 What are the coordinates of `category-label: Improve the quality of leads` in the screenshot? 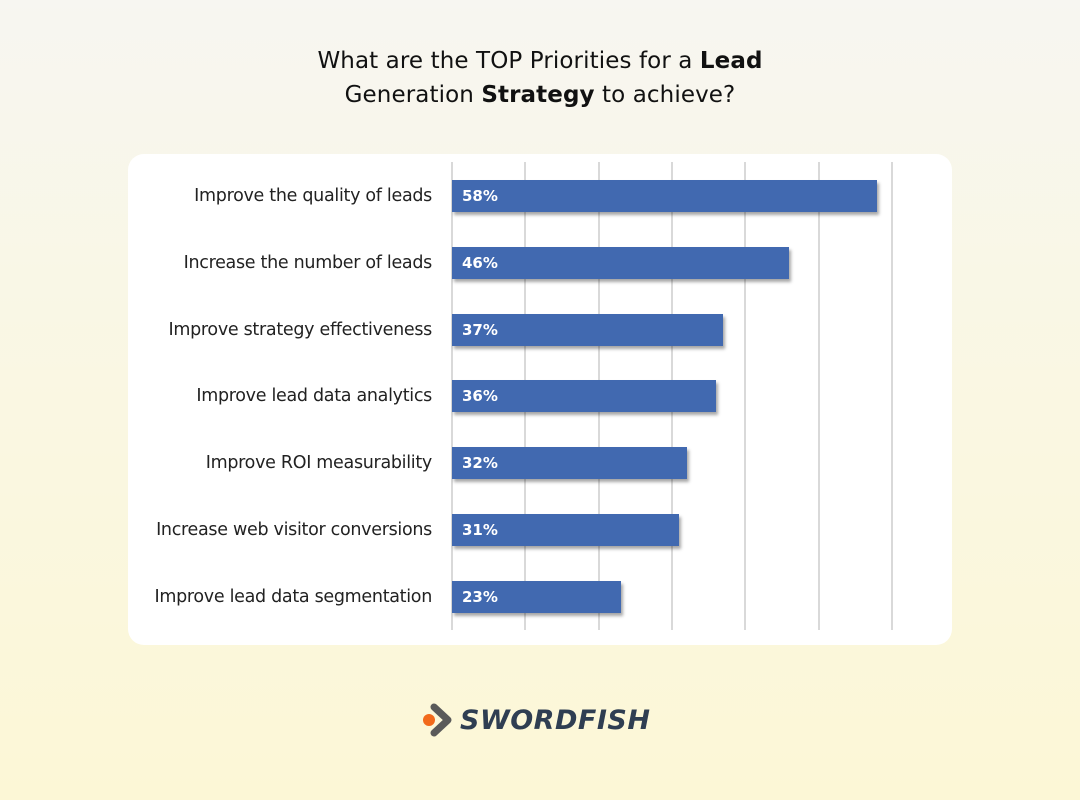 It's located at (313, 196).